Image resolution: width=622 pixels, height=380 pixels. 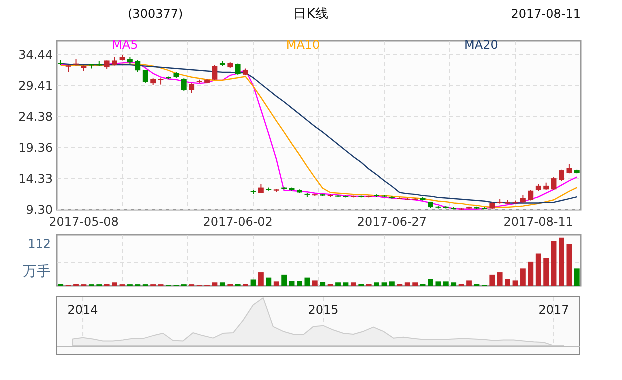 I want to click on text: MA20, so click(x=481, y=45).